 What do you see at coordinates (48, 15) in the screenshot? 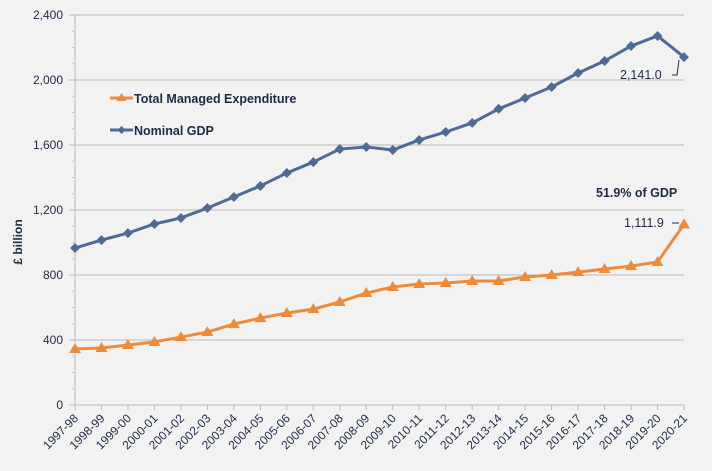
I see `y-tick-label: 2,400` at bounding box center [48, 15].